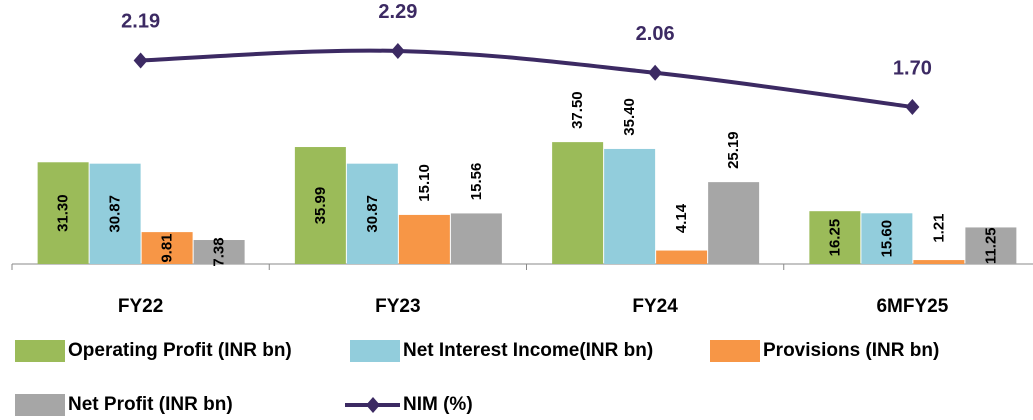 The width and height of the screenshot is (1033, 420). Describe the element at coordinates (912, 68) in the screenshot. I see `line-value-label: 1.70` at that location.